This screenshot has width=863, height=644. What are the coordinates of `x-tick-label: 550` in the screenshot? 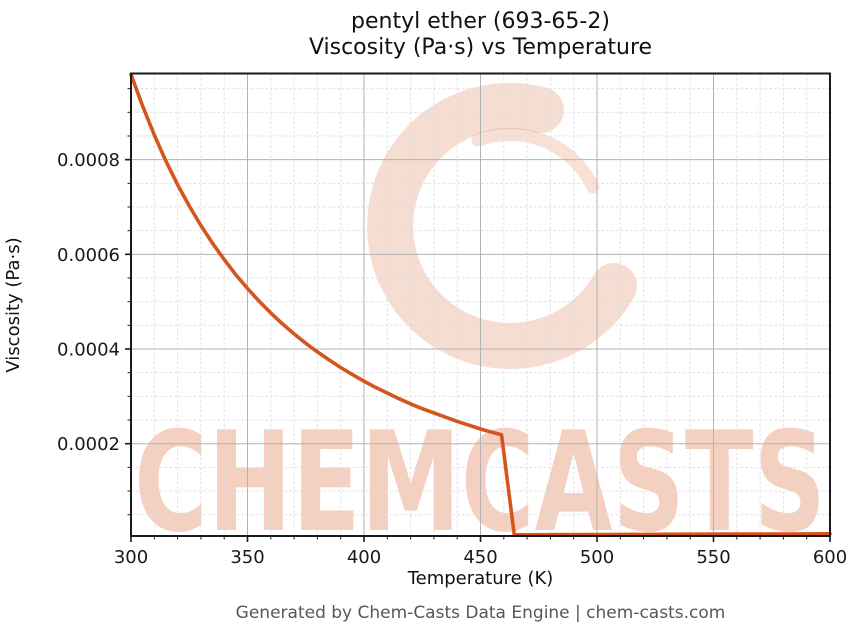 It's located at (713, 557).